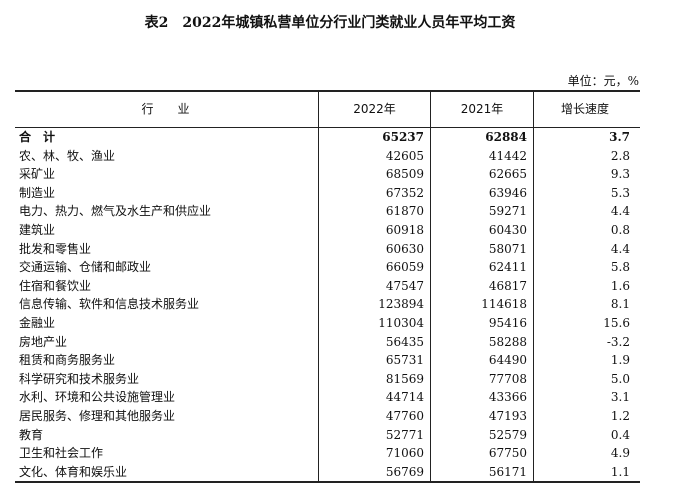 This screenshot has width=699, height=500. Describe the element at coordinates (115, 211) in the screenshot. I see `industry-cell: 电力、热力、燃气及水生产和供应业` at that location.